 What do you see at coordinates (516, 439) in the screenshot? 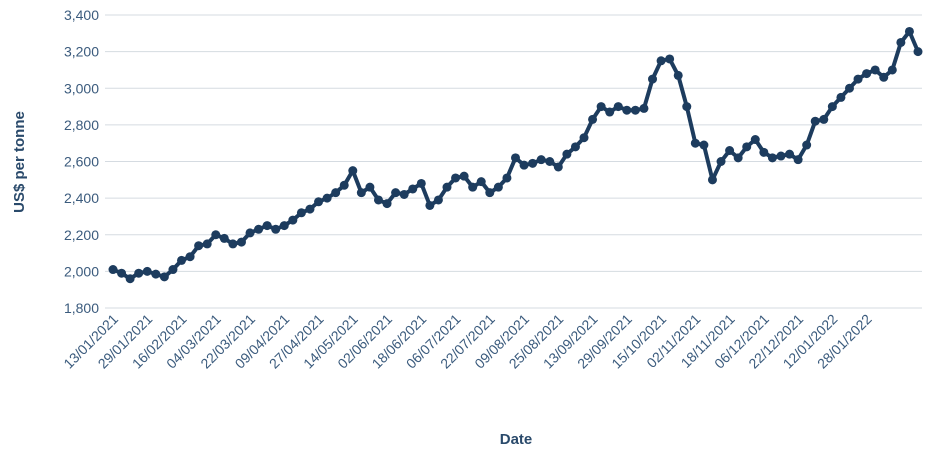
I see `x-axis-title: Date` at bounding box center [516, 439].